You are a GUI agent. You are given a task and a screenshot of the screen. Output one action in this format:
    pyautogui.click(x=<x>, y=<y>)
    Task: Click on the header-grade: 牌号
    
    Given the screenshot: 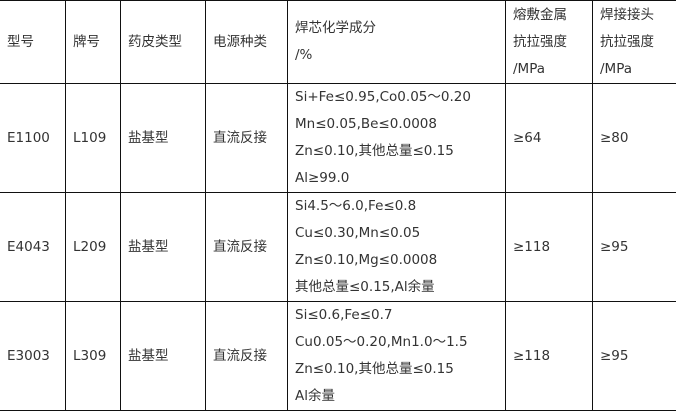 What is the action you would take?
    pyautogui.click(x=93, y=42)
    